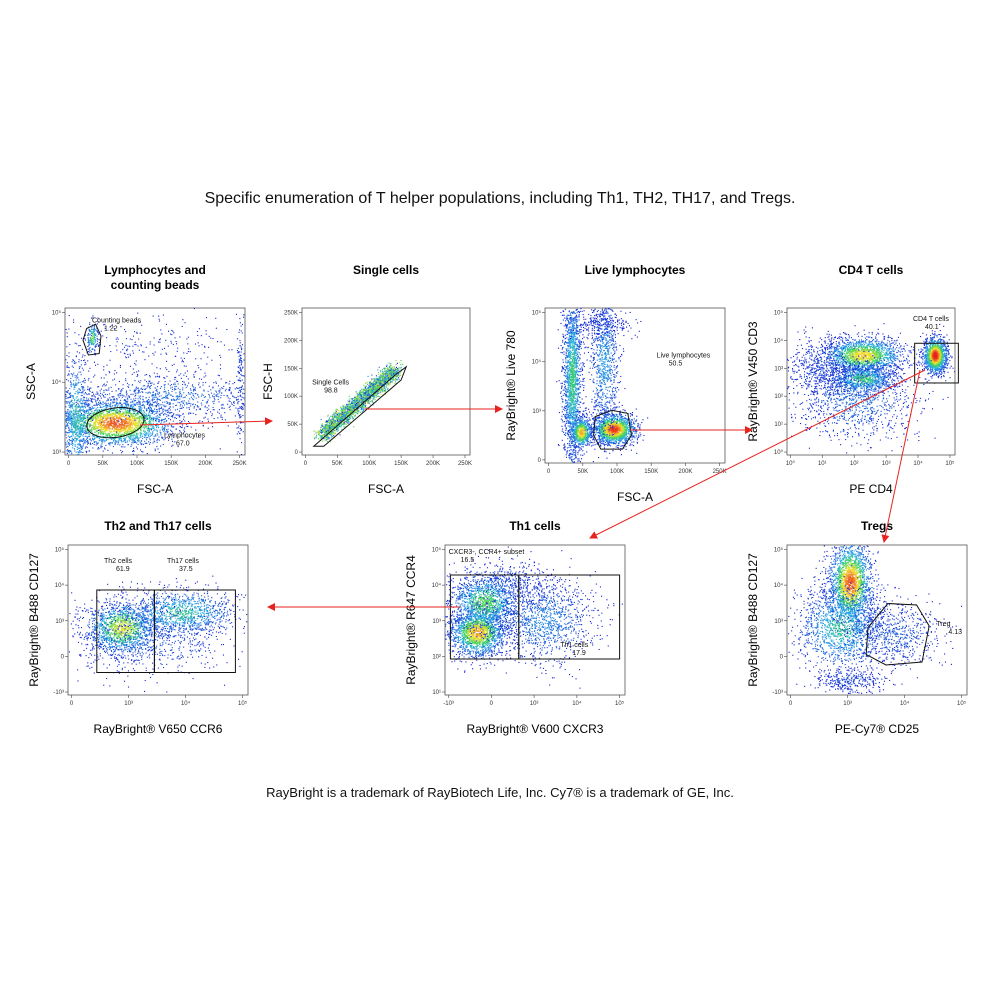 The height and width of the screenshot is (999, 1000). Describe the element at coordinates (291, 313) in the screenshot. I see `y-tick-label: 250K` at that location.